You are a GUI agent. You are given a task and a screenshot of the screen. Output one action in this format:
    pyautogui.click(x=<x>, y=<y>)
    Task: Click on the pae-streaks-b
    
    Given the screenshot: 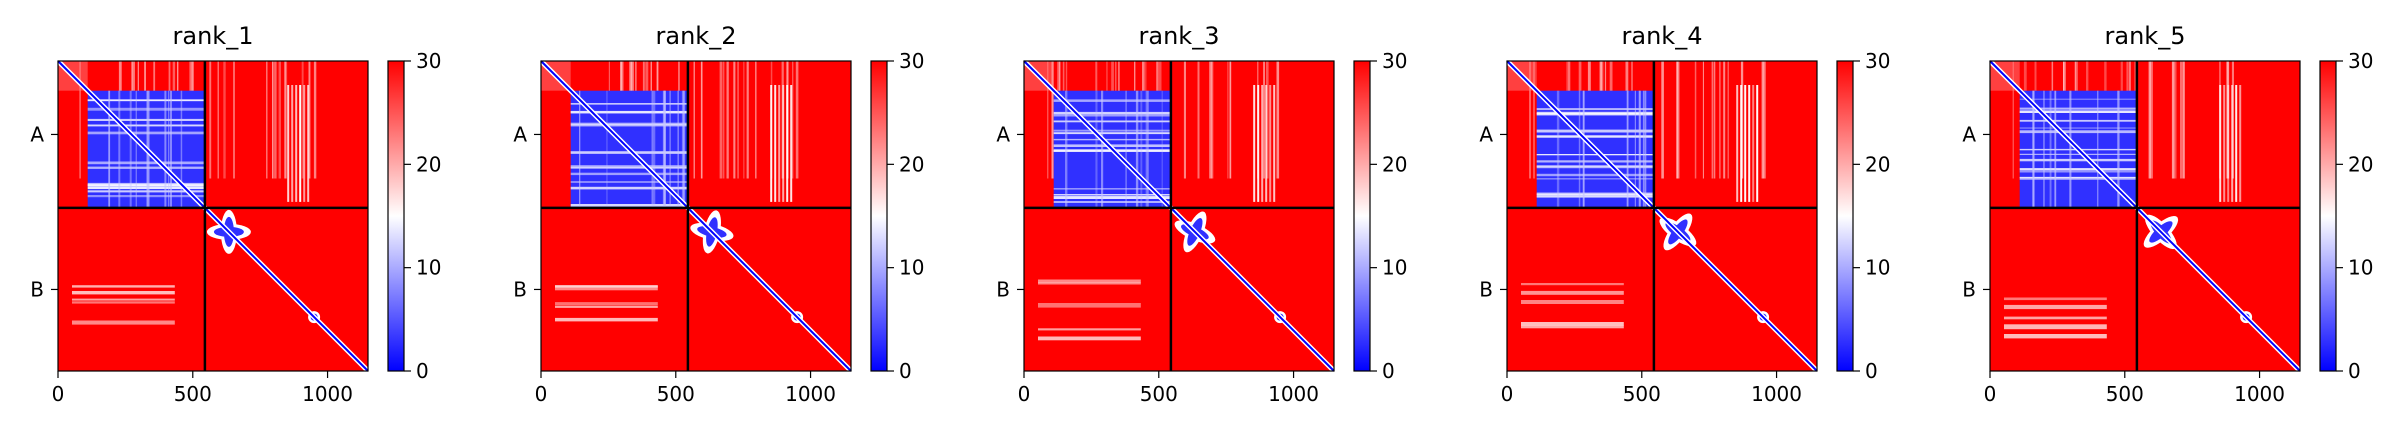 What is the action you would take?
    pyautogui.click(x=2055, y=318)
    